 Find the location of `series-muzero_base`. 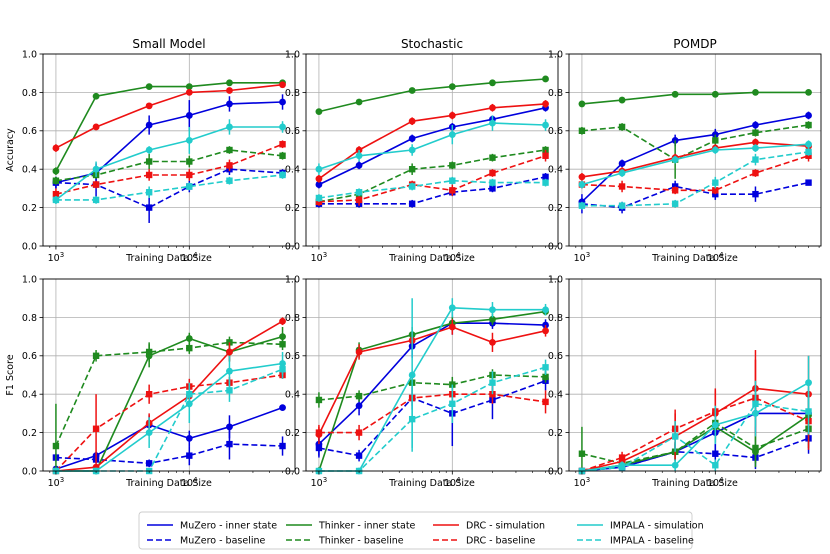

series-muzero_base is located at coordinates (432, 190).